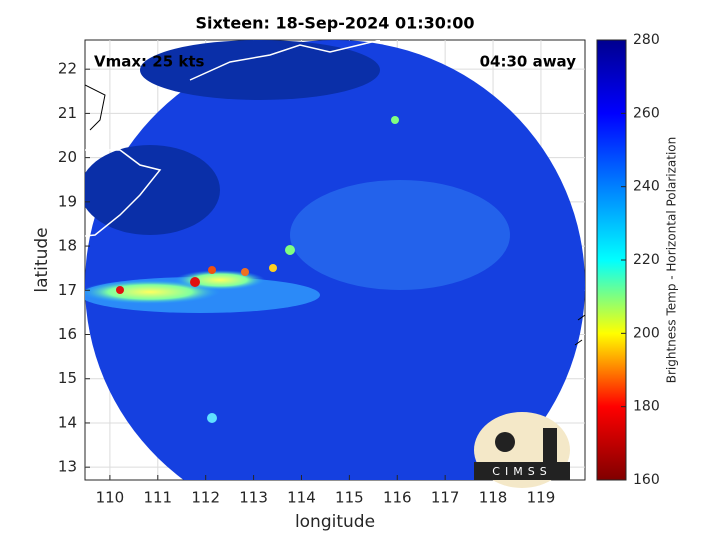 The image size is (720, 540). Describe the element at coordinates (521, 471) in the screenshot. I see `logo-text: CIMSS` at that location.